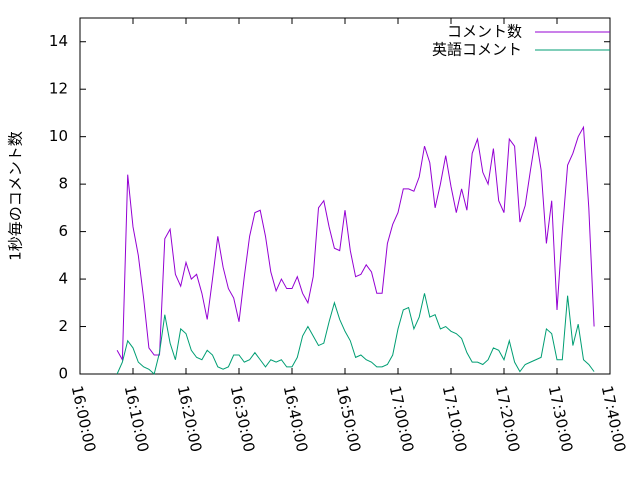 Image resolution: width=640 pixels, height=480 pixels. I want to click on legend-label: コメント数, so click(484, 32).